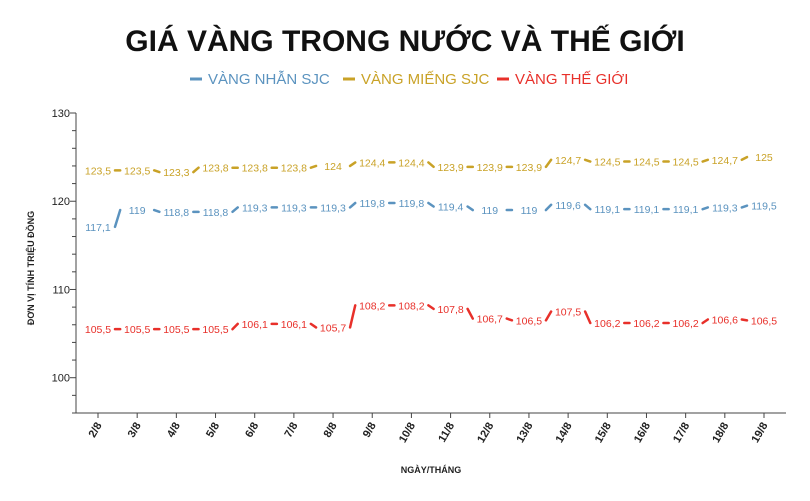 The height and width of the screenshot is (501, 810). Describe the element at coordinates (61, 202) in the screenshot. I see `y-tick-label: 120` at that location.